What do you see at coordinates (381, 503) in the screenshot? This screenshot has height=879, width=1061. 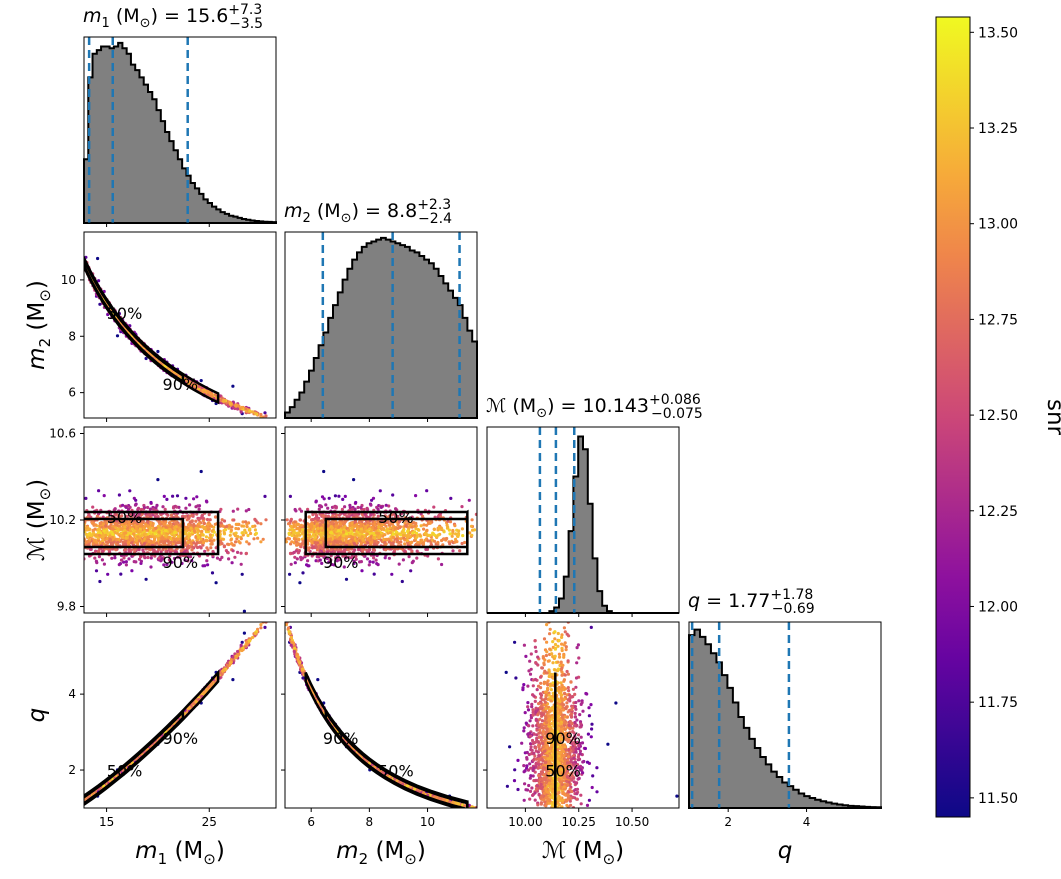 I see `scatter-panel-mc-vs-m2: 50%90%` at bounding box center [381, 503].